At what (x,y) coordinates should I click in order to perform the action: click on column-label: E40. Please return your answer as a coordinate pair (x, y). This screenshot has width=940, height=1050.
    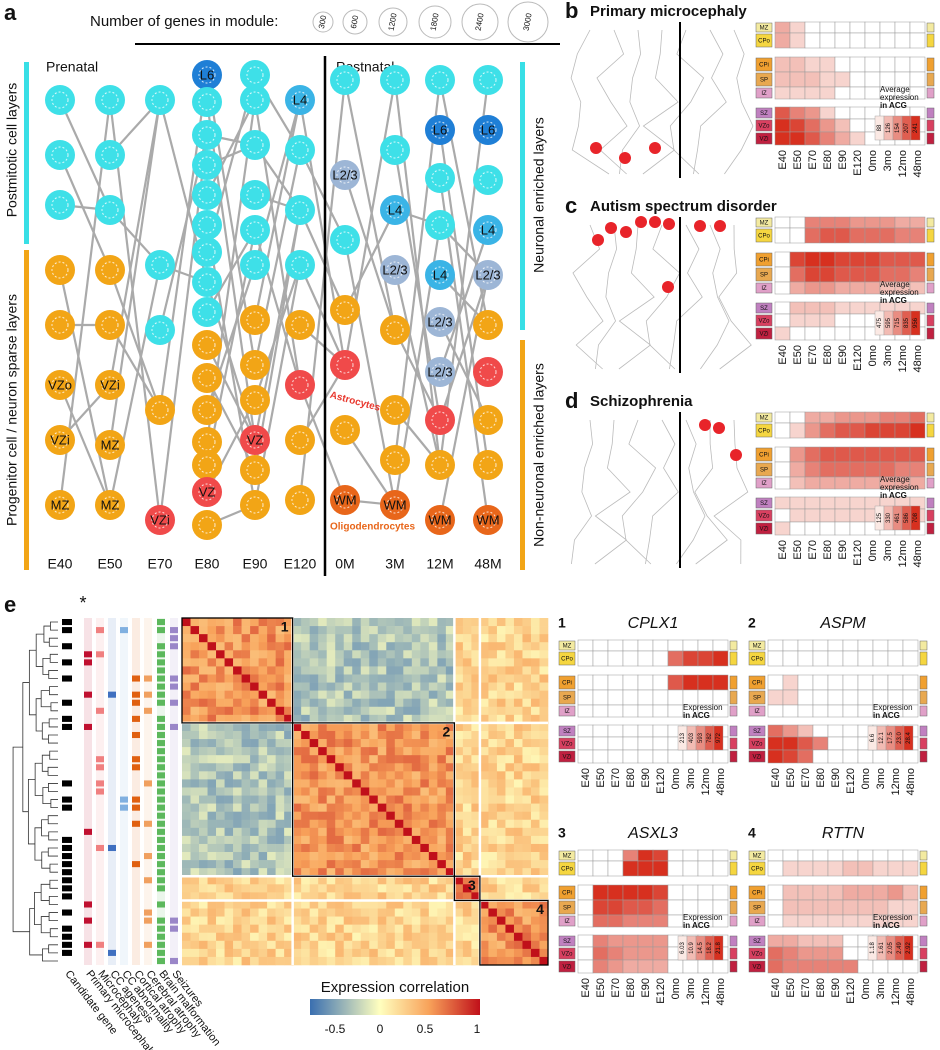
    Looking at the image, I should click on (776, 778).